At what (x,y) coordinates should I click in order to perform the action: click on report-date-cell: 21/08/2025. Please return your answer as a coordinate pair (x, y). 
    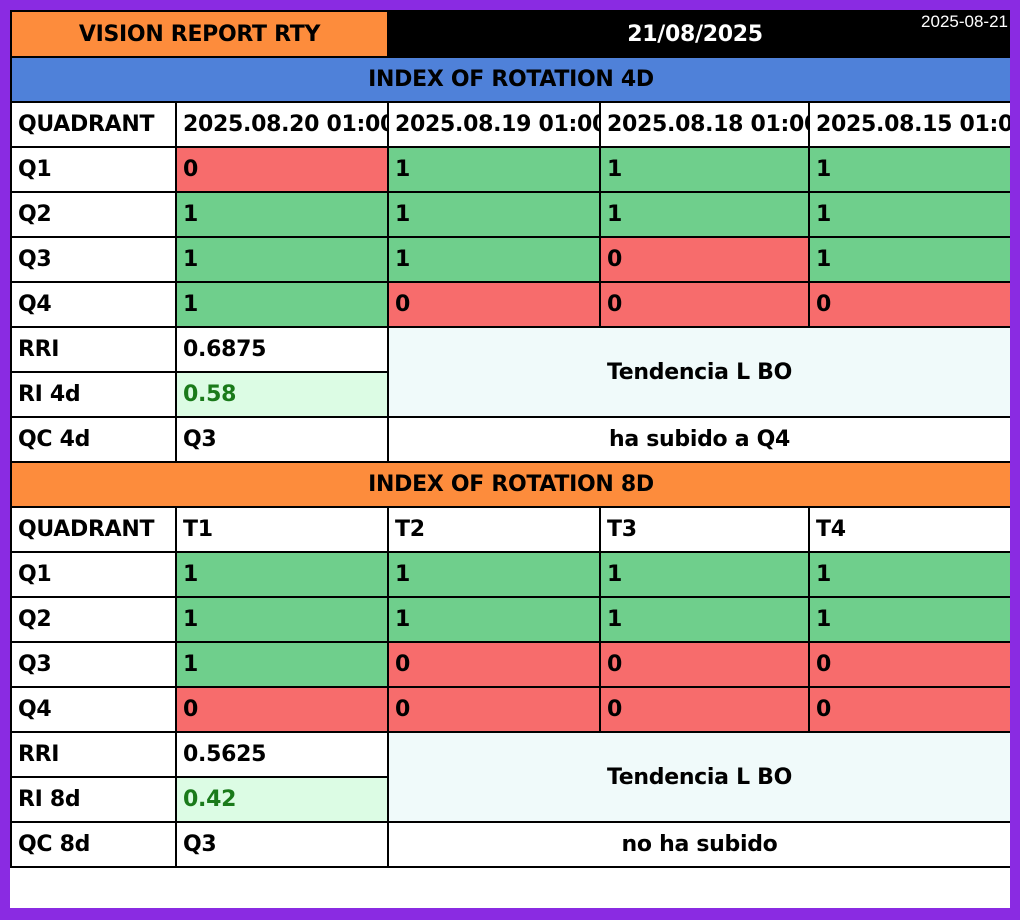
    Looking at the image, I should click on (698, 34).